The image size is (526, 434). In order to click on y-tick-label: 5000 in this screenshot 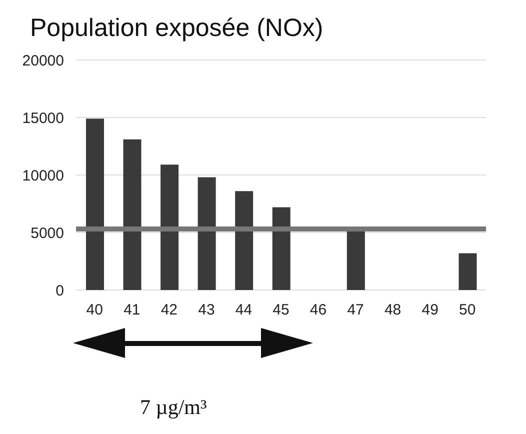, I will do `click(47, 233)`.